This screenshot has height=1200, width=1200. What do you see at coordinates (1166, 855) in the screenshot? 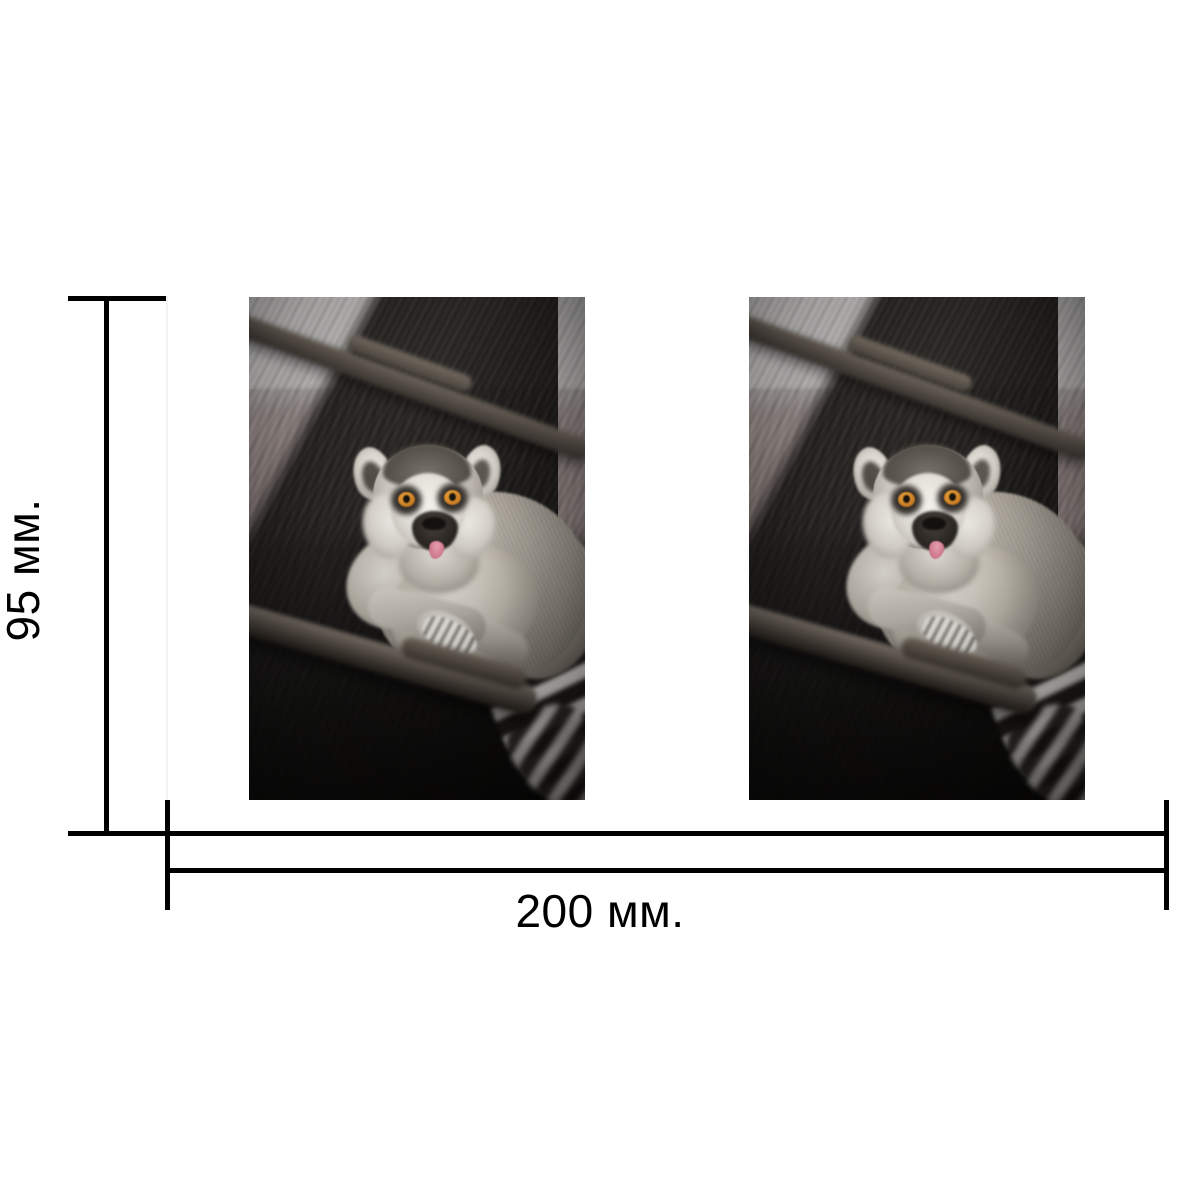
I see `width-extension-line-right` at bounding box center [1166, 855].